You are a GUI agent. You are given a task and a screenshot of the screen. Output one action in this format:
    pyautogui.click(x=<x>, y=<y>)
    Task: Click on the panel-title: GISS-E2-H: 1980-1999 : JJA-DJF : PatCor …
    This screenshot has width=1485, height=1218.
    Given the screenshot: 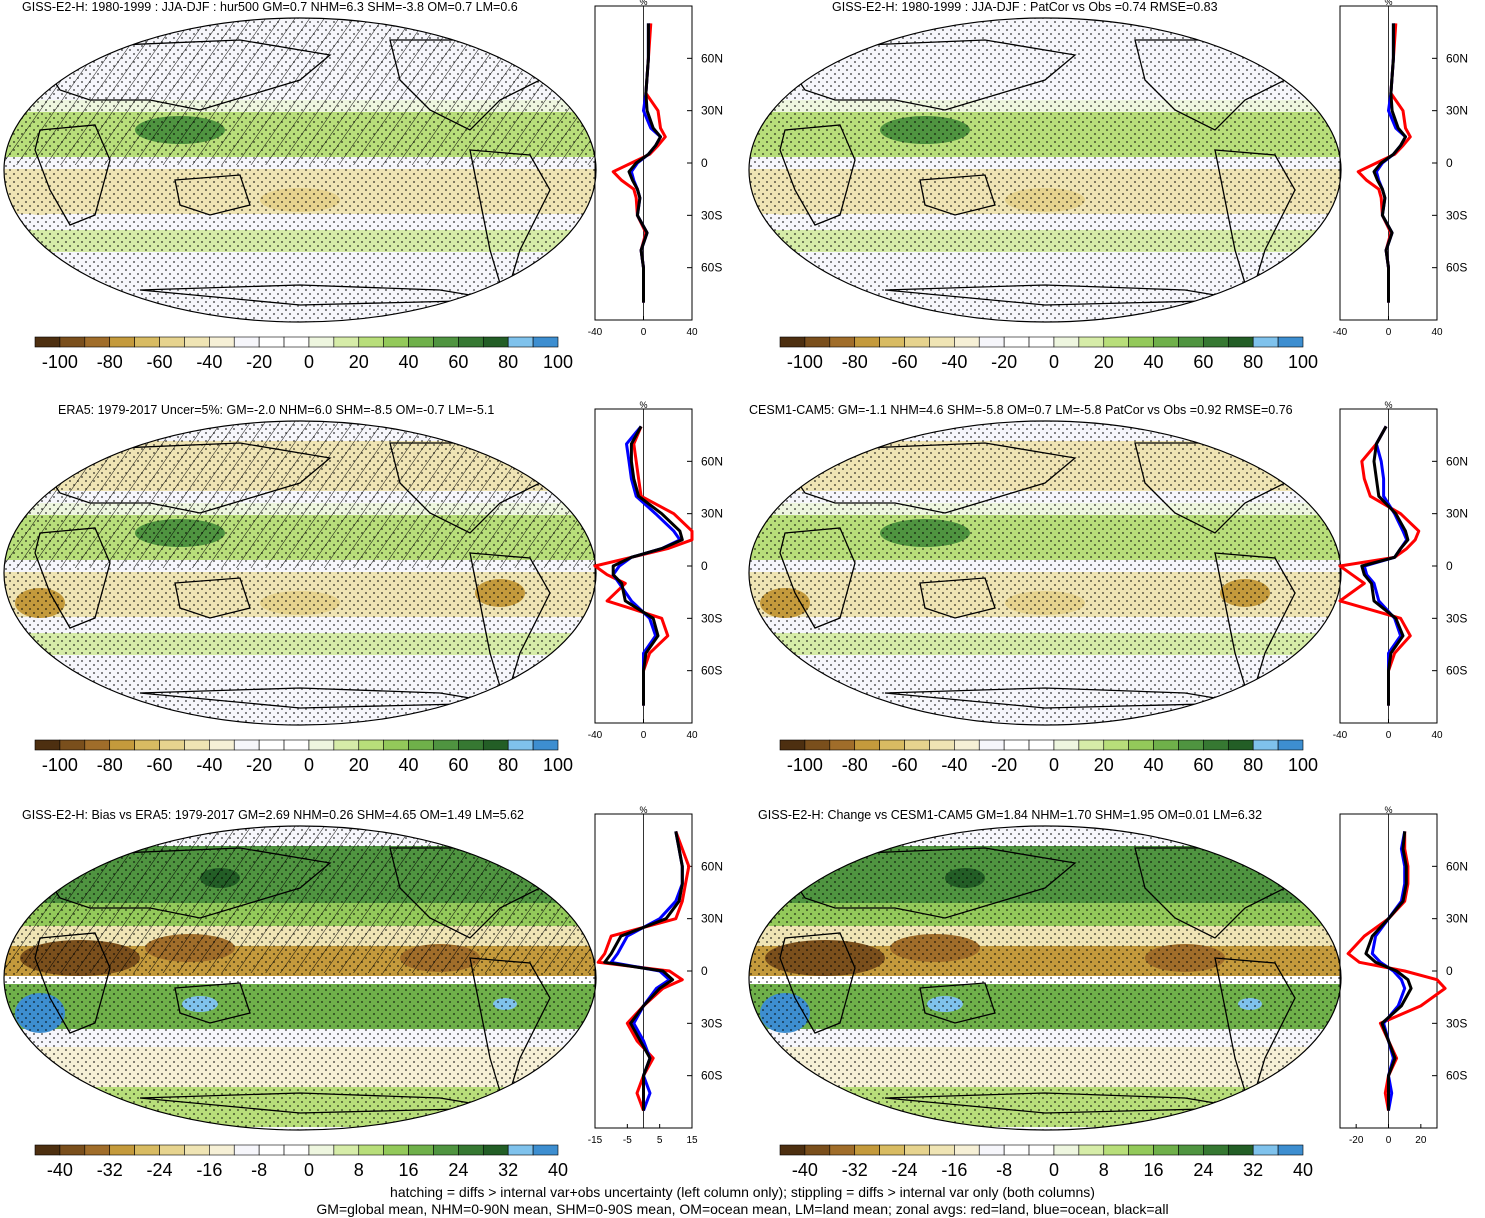 What is the action you would take?
    pyautogui.click(x=1025, y=7)
    